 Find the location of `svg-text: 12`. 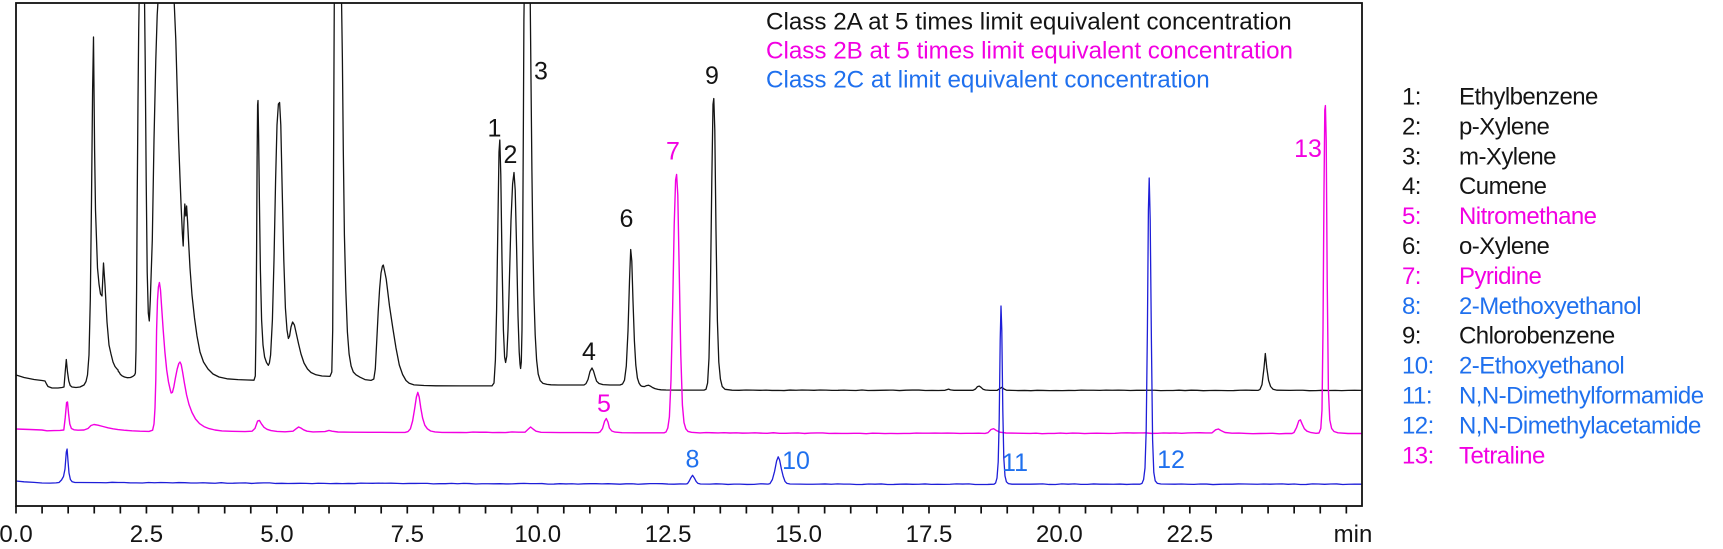

svg-text: 12 is located at coordinates (1171, 460).